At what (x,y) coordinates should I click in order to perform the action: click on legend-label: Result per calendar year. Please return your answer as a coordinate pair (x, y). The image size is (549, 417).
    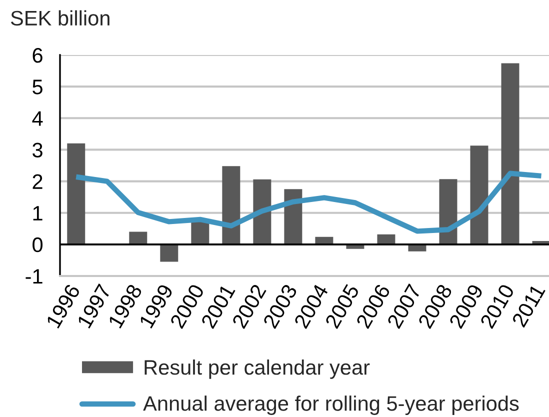
    Looking at the image, I should click on (257, 369).